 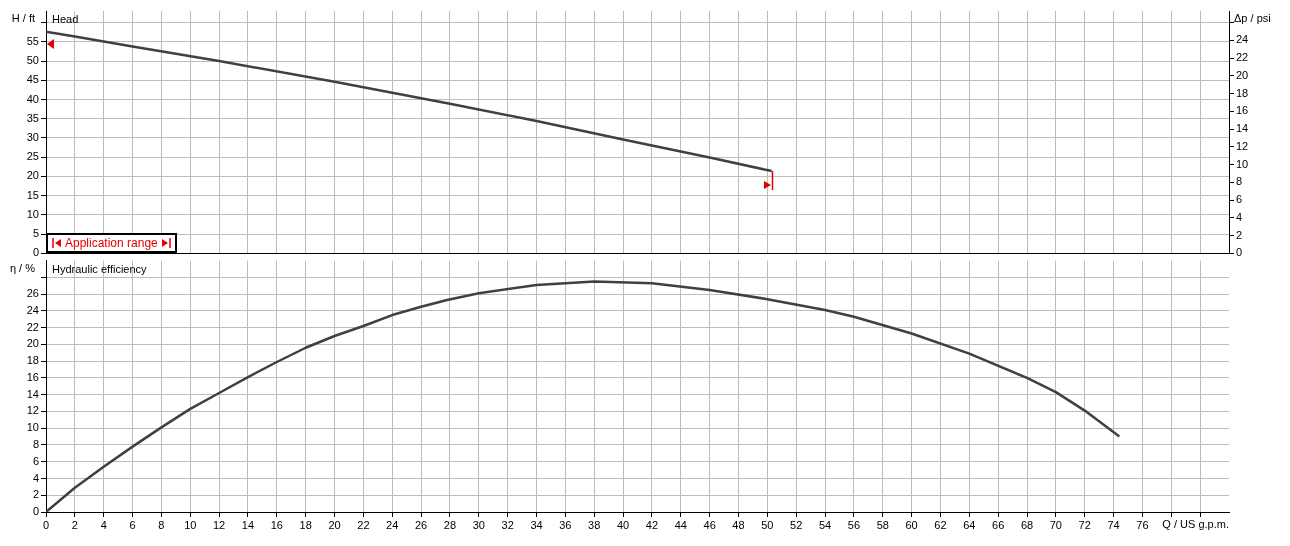 I want to click on x-tick-label: 22, so click(x=363, y=524).